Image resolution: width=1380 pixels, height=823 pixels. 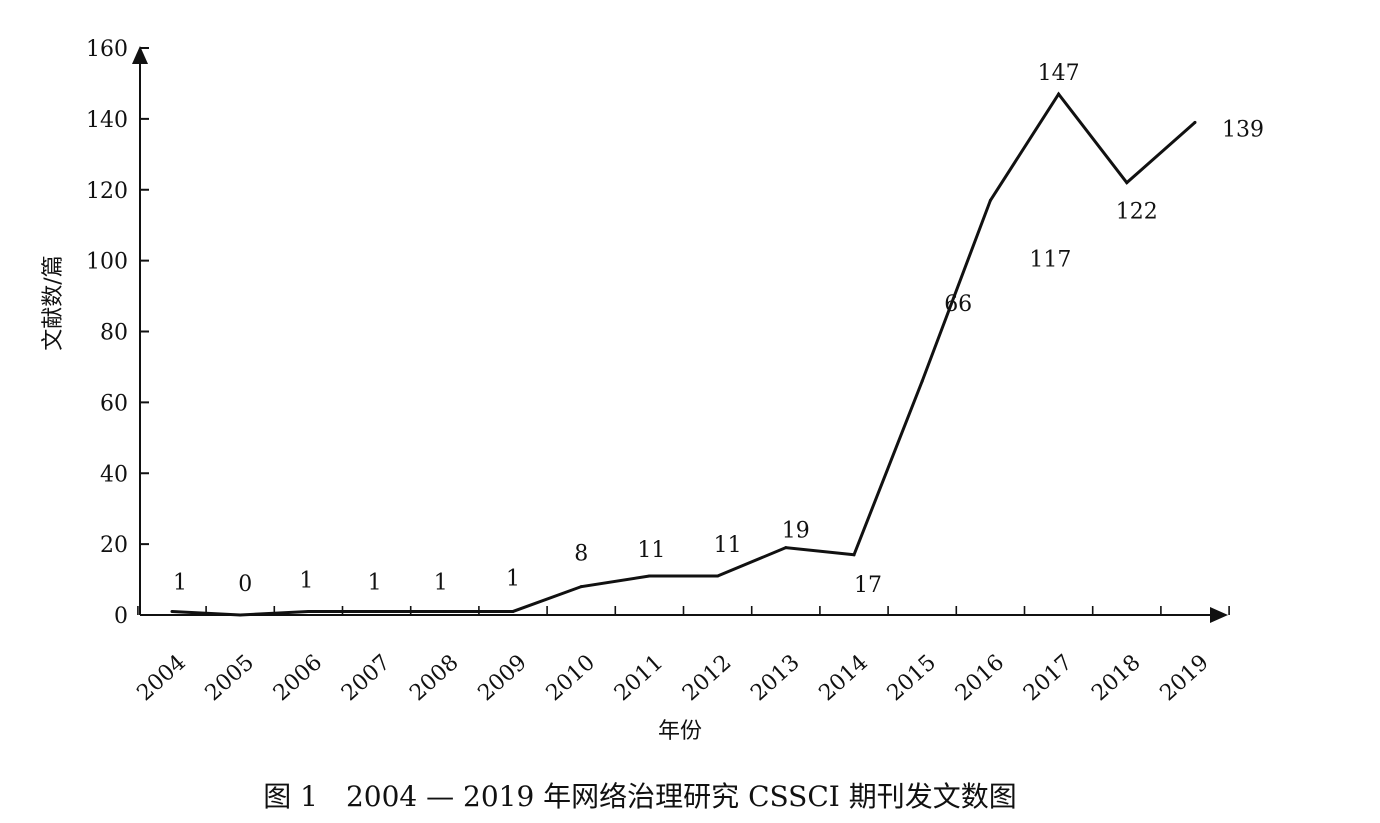 I want to click on data-label: 147, so click(x=1059, y=73).